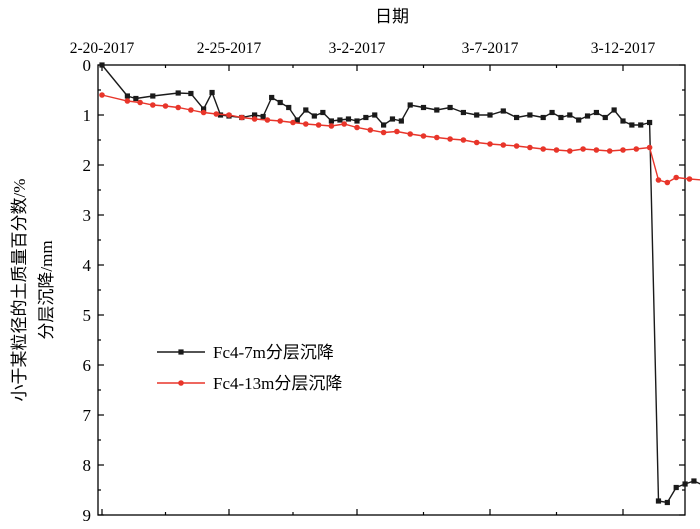  I want to click on y-axis-label: 小于某粒径的土质量百分数/%, so click(19, 290).